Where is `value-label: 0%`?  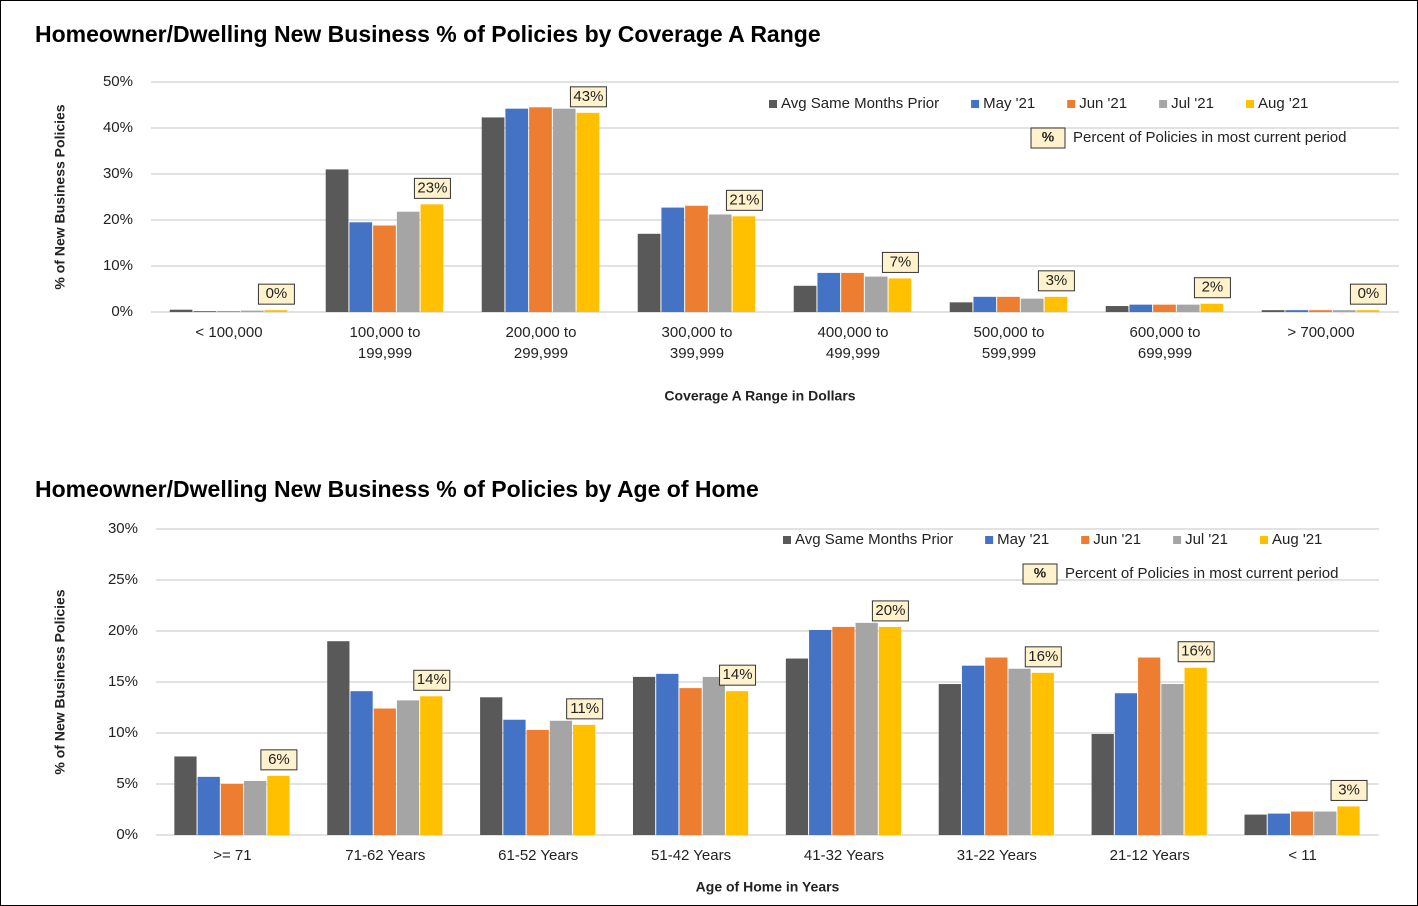 value-label: 0% is located at coordinates (277, 293).